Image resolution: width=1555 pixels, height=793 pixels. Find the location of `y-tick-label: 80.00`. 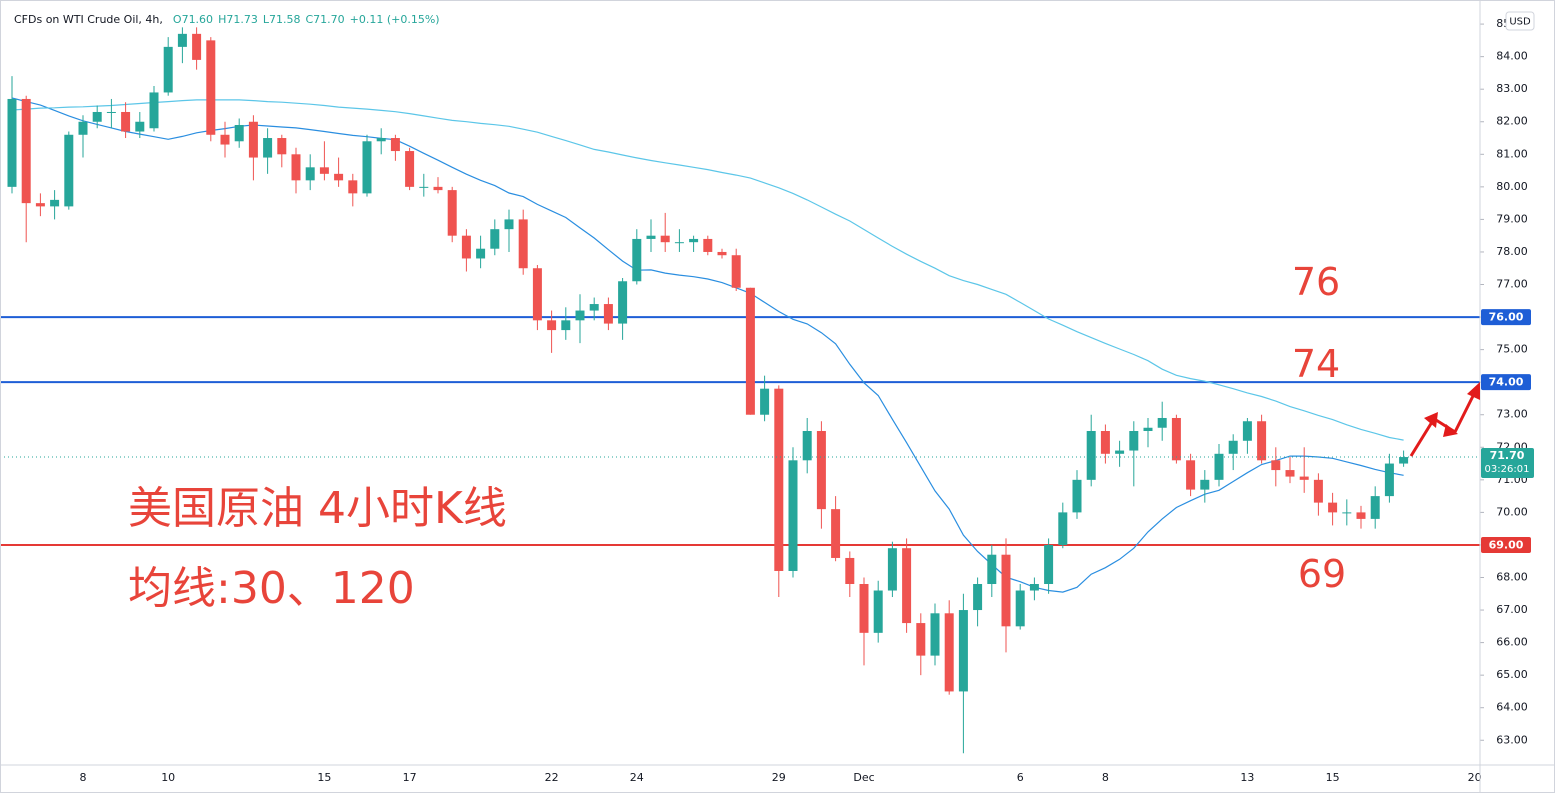

y-tick-label: 80.00 is located at coordinates (1512, 186).